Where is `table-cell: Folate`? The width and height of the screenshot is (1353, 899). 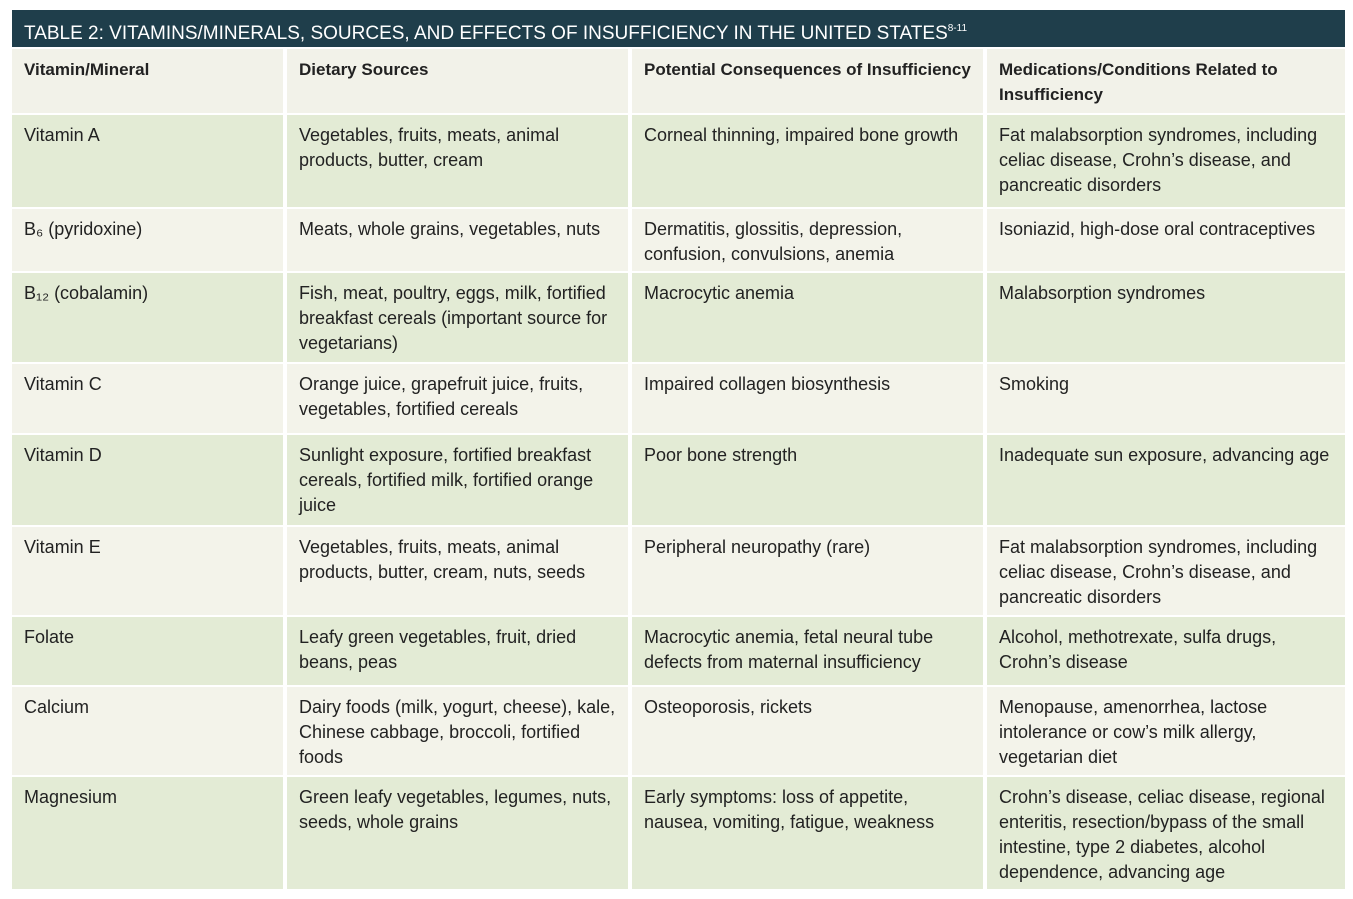
table-cell: Folate is located at coordinates (148, 650).